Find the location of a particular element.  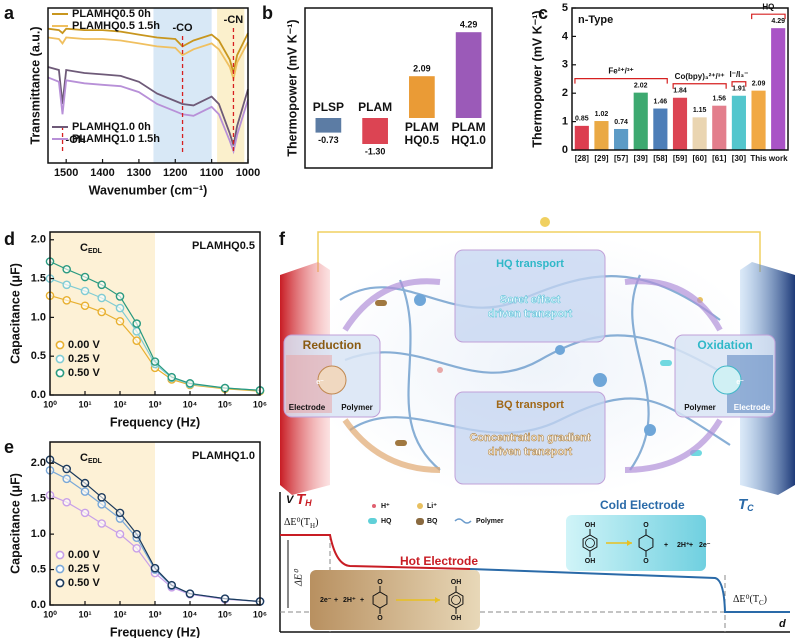

molecule: OH OH is located at coordinates (590, 543).